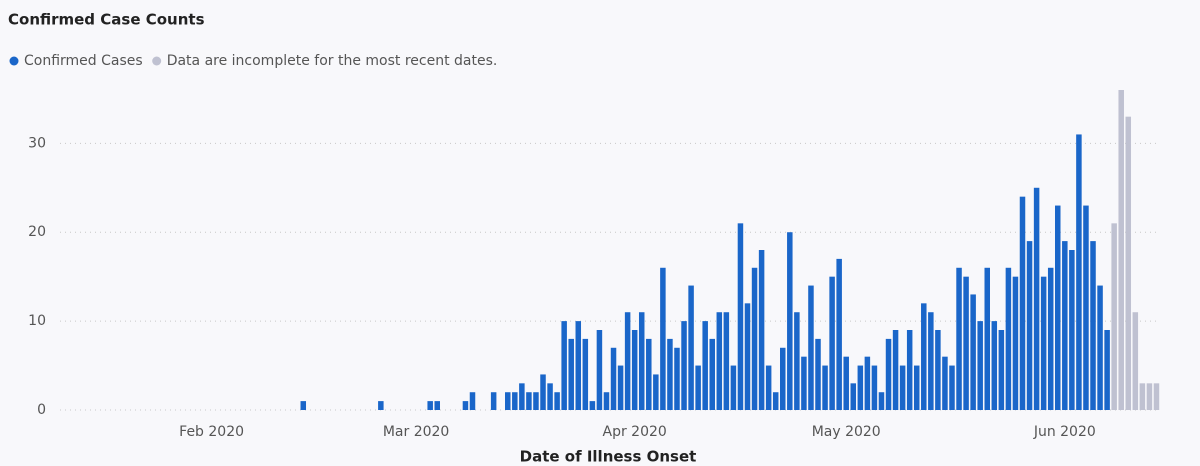 The width and height of the screenshot is (1200, 466). I want to click on chart-title: Confirmed Case Counts, so click(106, 20).